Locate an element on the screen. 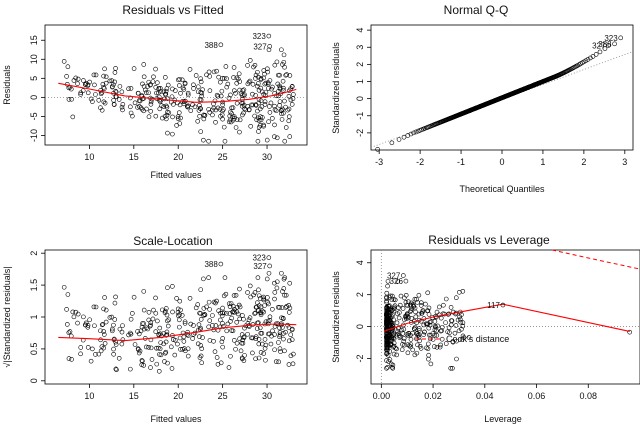 This screenshot has width=640, height=430. x-tick-label: -1 is located at coordinates (461, 162).